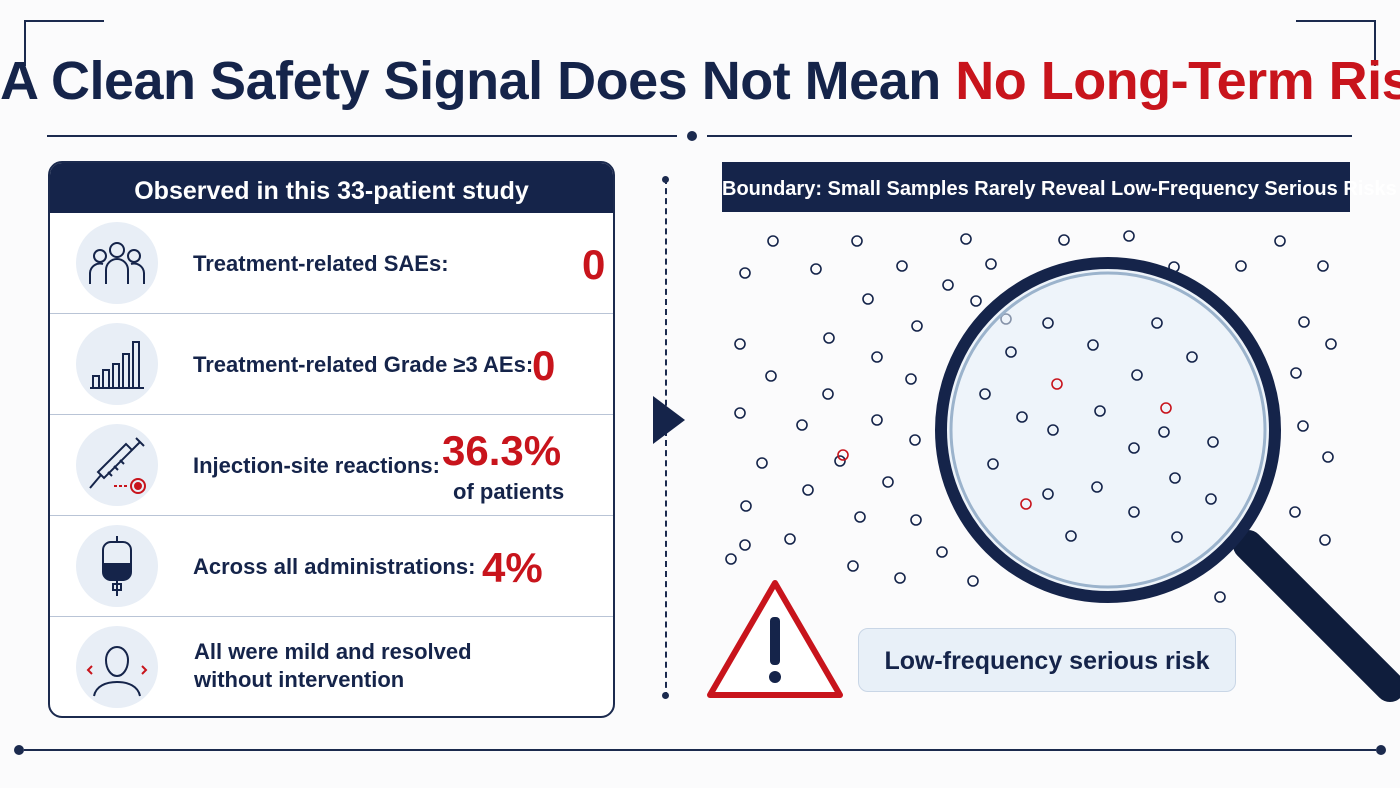 Image resolution: width=1400 pixels, height=788 pixels. Describe the element at coordinates (478, 81) in the screenshot. I see `title-main: A Clean Safety Signal Does Not Mean` at that location.